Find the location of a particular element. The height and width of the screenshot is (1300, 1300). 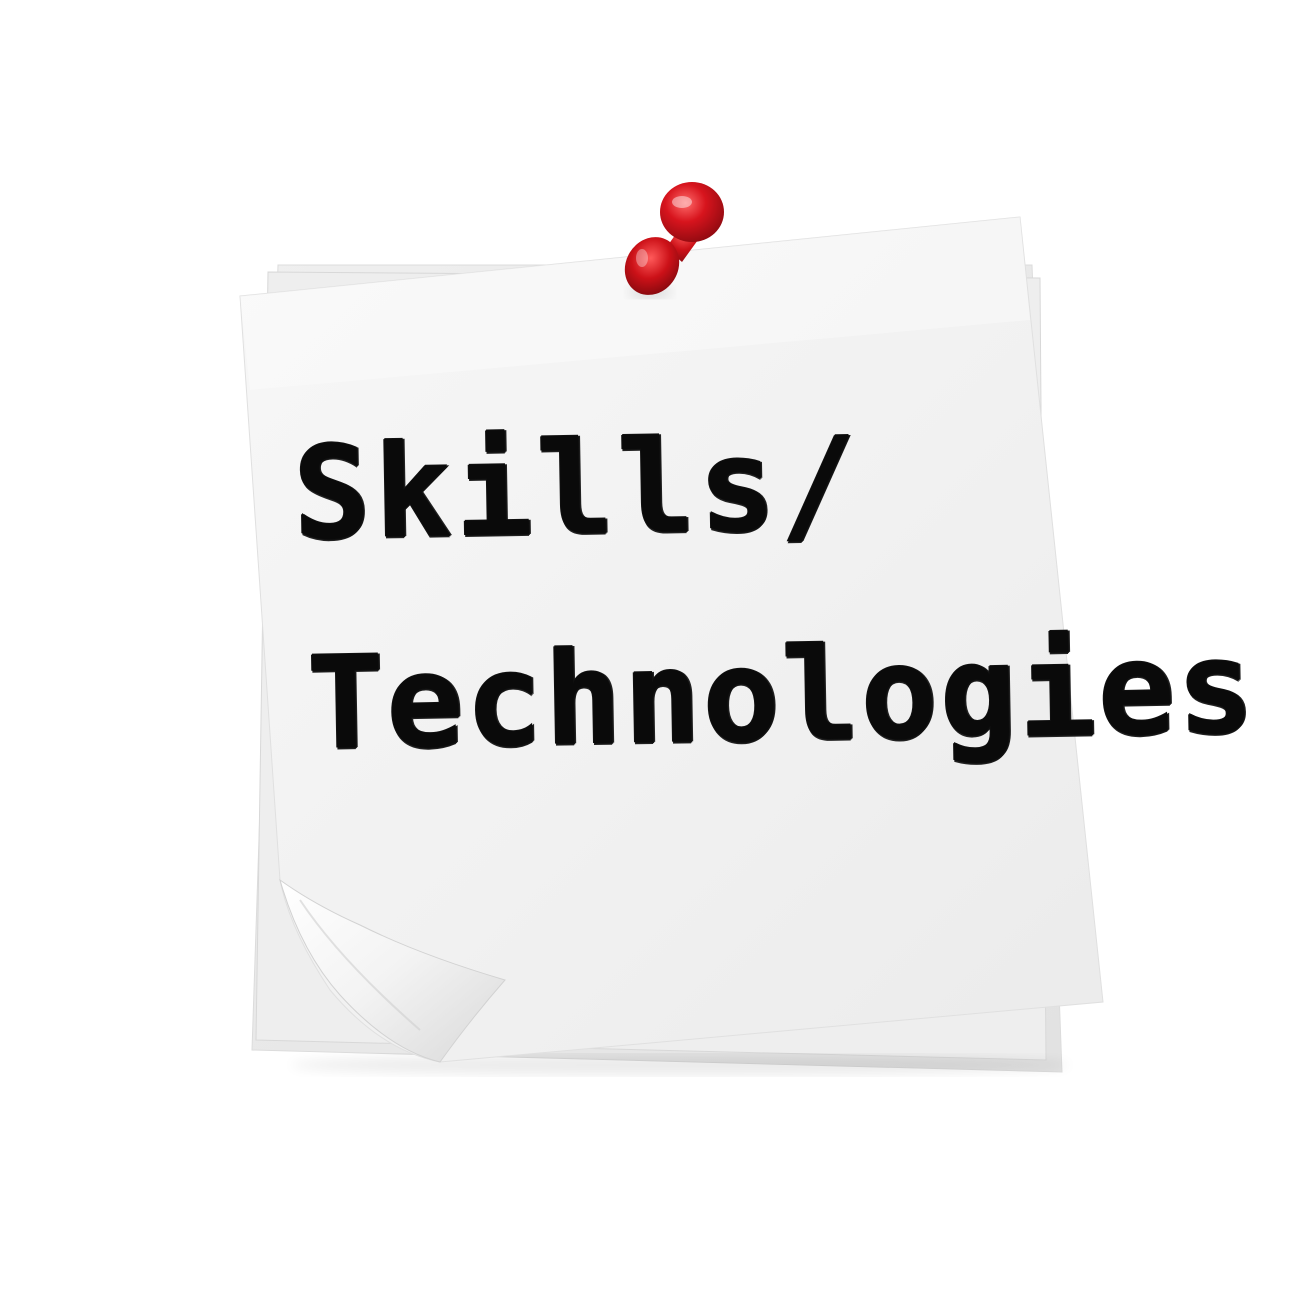

push-pin-icon is located at coordinates (674, 240).